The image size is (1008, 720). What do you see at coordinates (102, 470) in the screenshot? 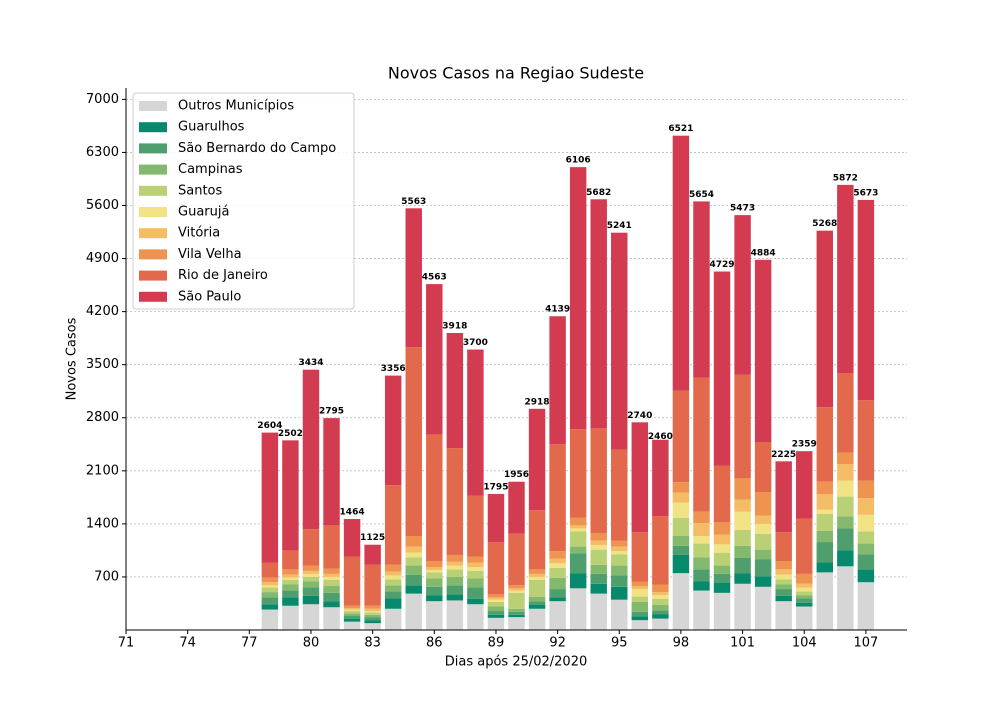
I see `y-tick-label: 2100` at bounding box center [102, 470].